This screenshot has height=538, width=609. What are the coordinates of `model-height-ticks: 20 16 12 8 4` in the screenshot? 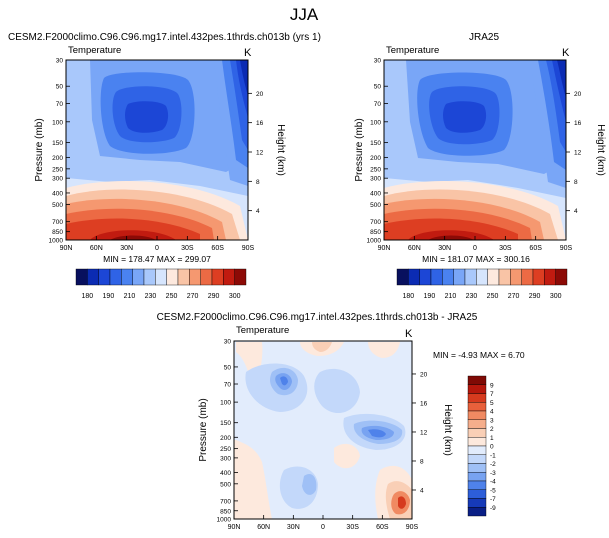 It's located at (256, 153).